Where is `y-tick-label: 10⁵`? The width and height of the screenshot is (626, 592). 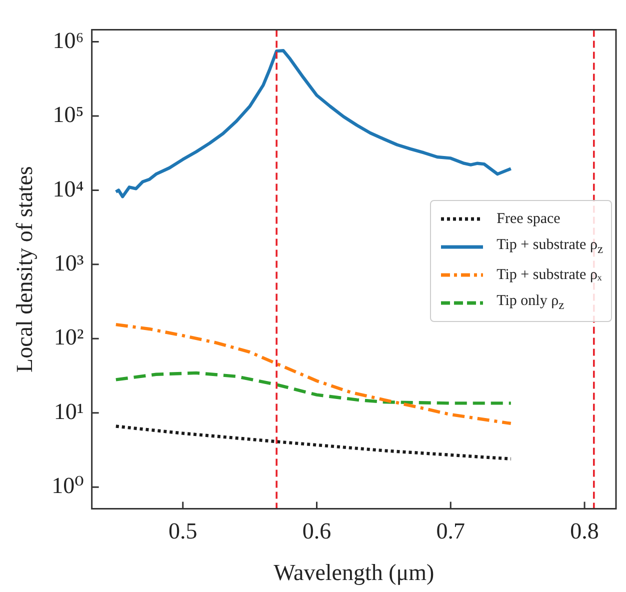 y-tick-label: 10⁵ is located at coordinates (68, 115).